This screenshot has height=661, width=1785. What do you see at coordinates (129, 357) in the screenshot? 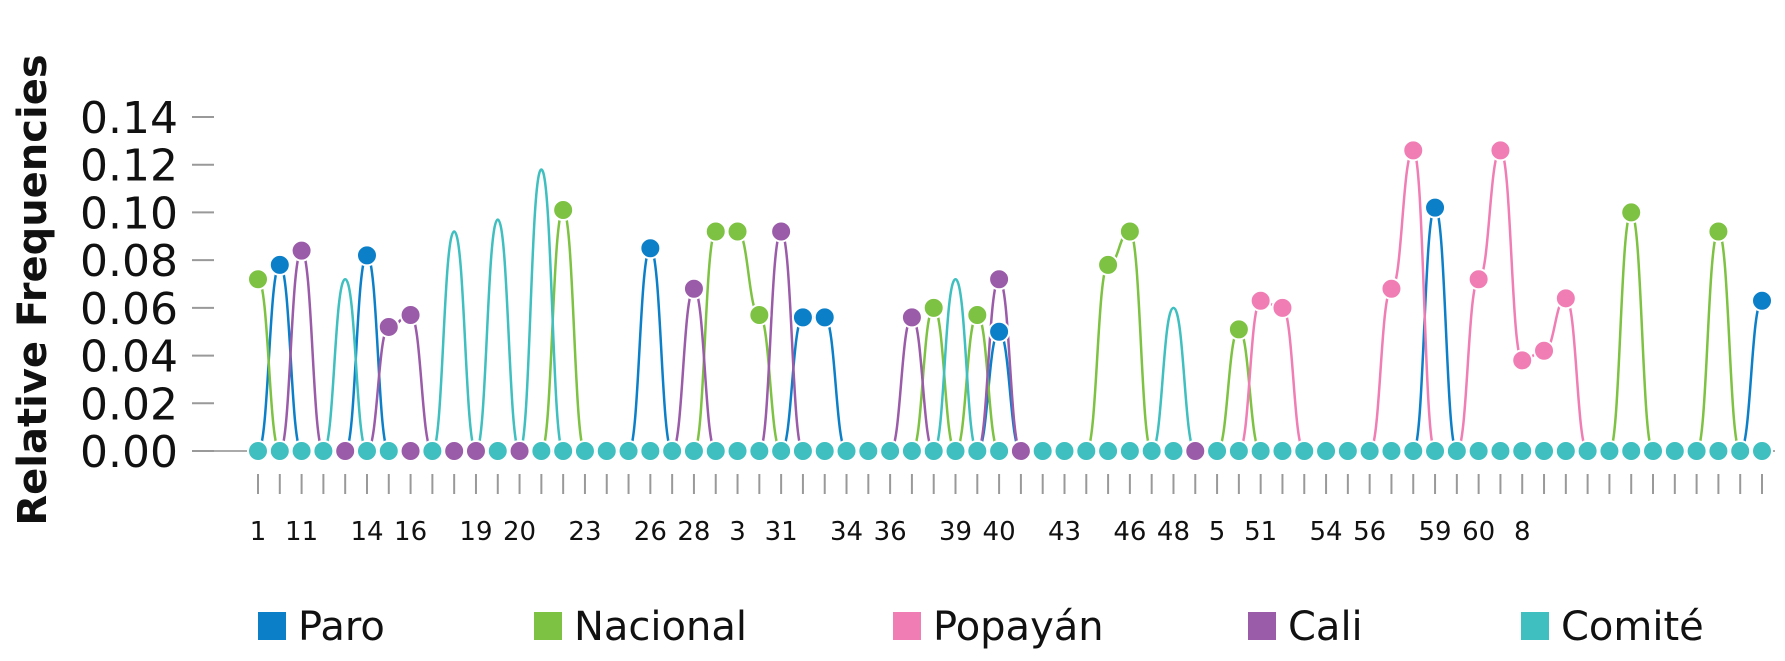
I see `y-tick-label: 0.04` at bounding box center [129, 357].